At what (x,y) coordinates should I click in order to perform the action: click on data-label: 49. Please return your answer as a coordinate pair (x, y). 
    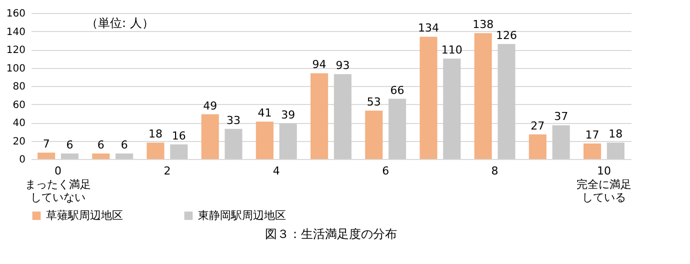
    Looking at the image, I should click on (210, 105).